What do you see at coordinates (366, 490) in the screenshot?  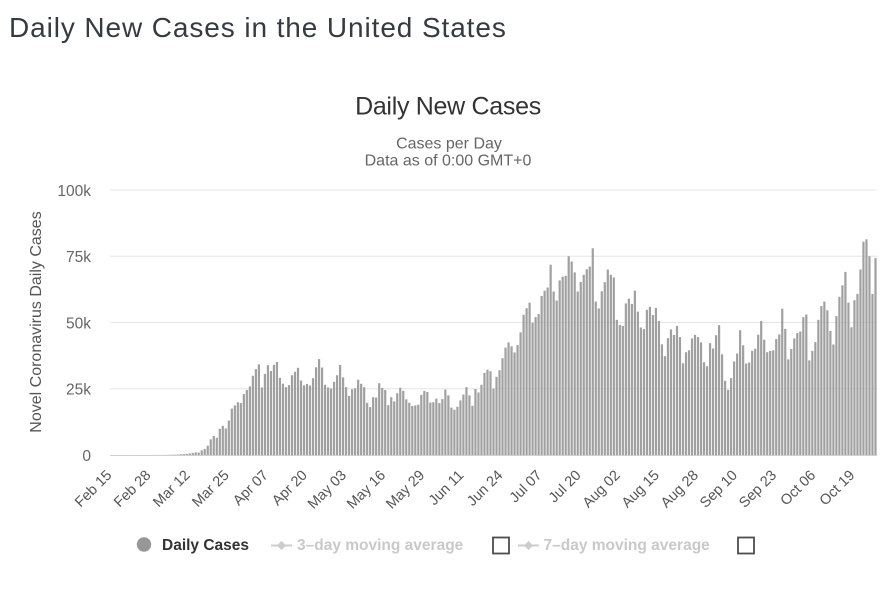 I see `svg-text: May 16` at bounding box center [366, 490].